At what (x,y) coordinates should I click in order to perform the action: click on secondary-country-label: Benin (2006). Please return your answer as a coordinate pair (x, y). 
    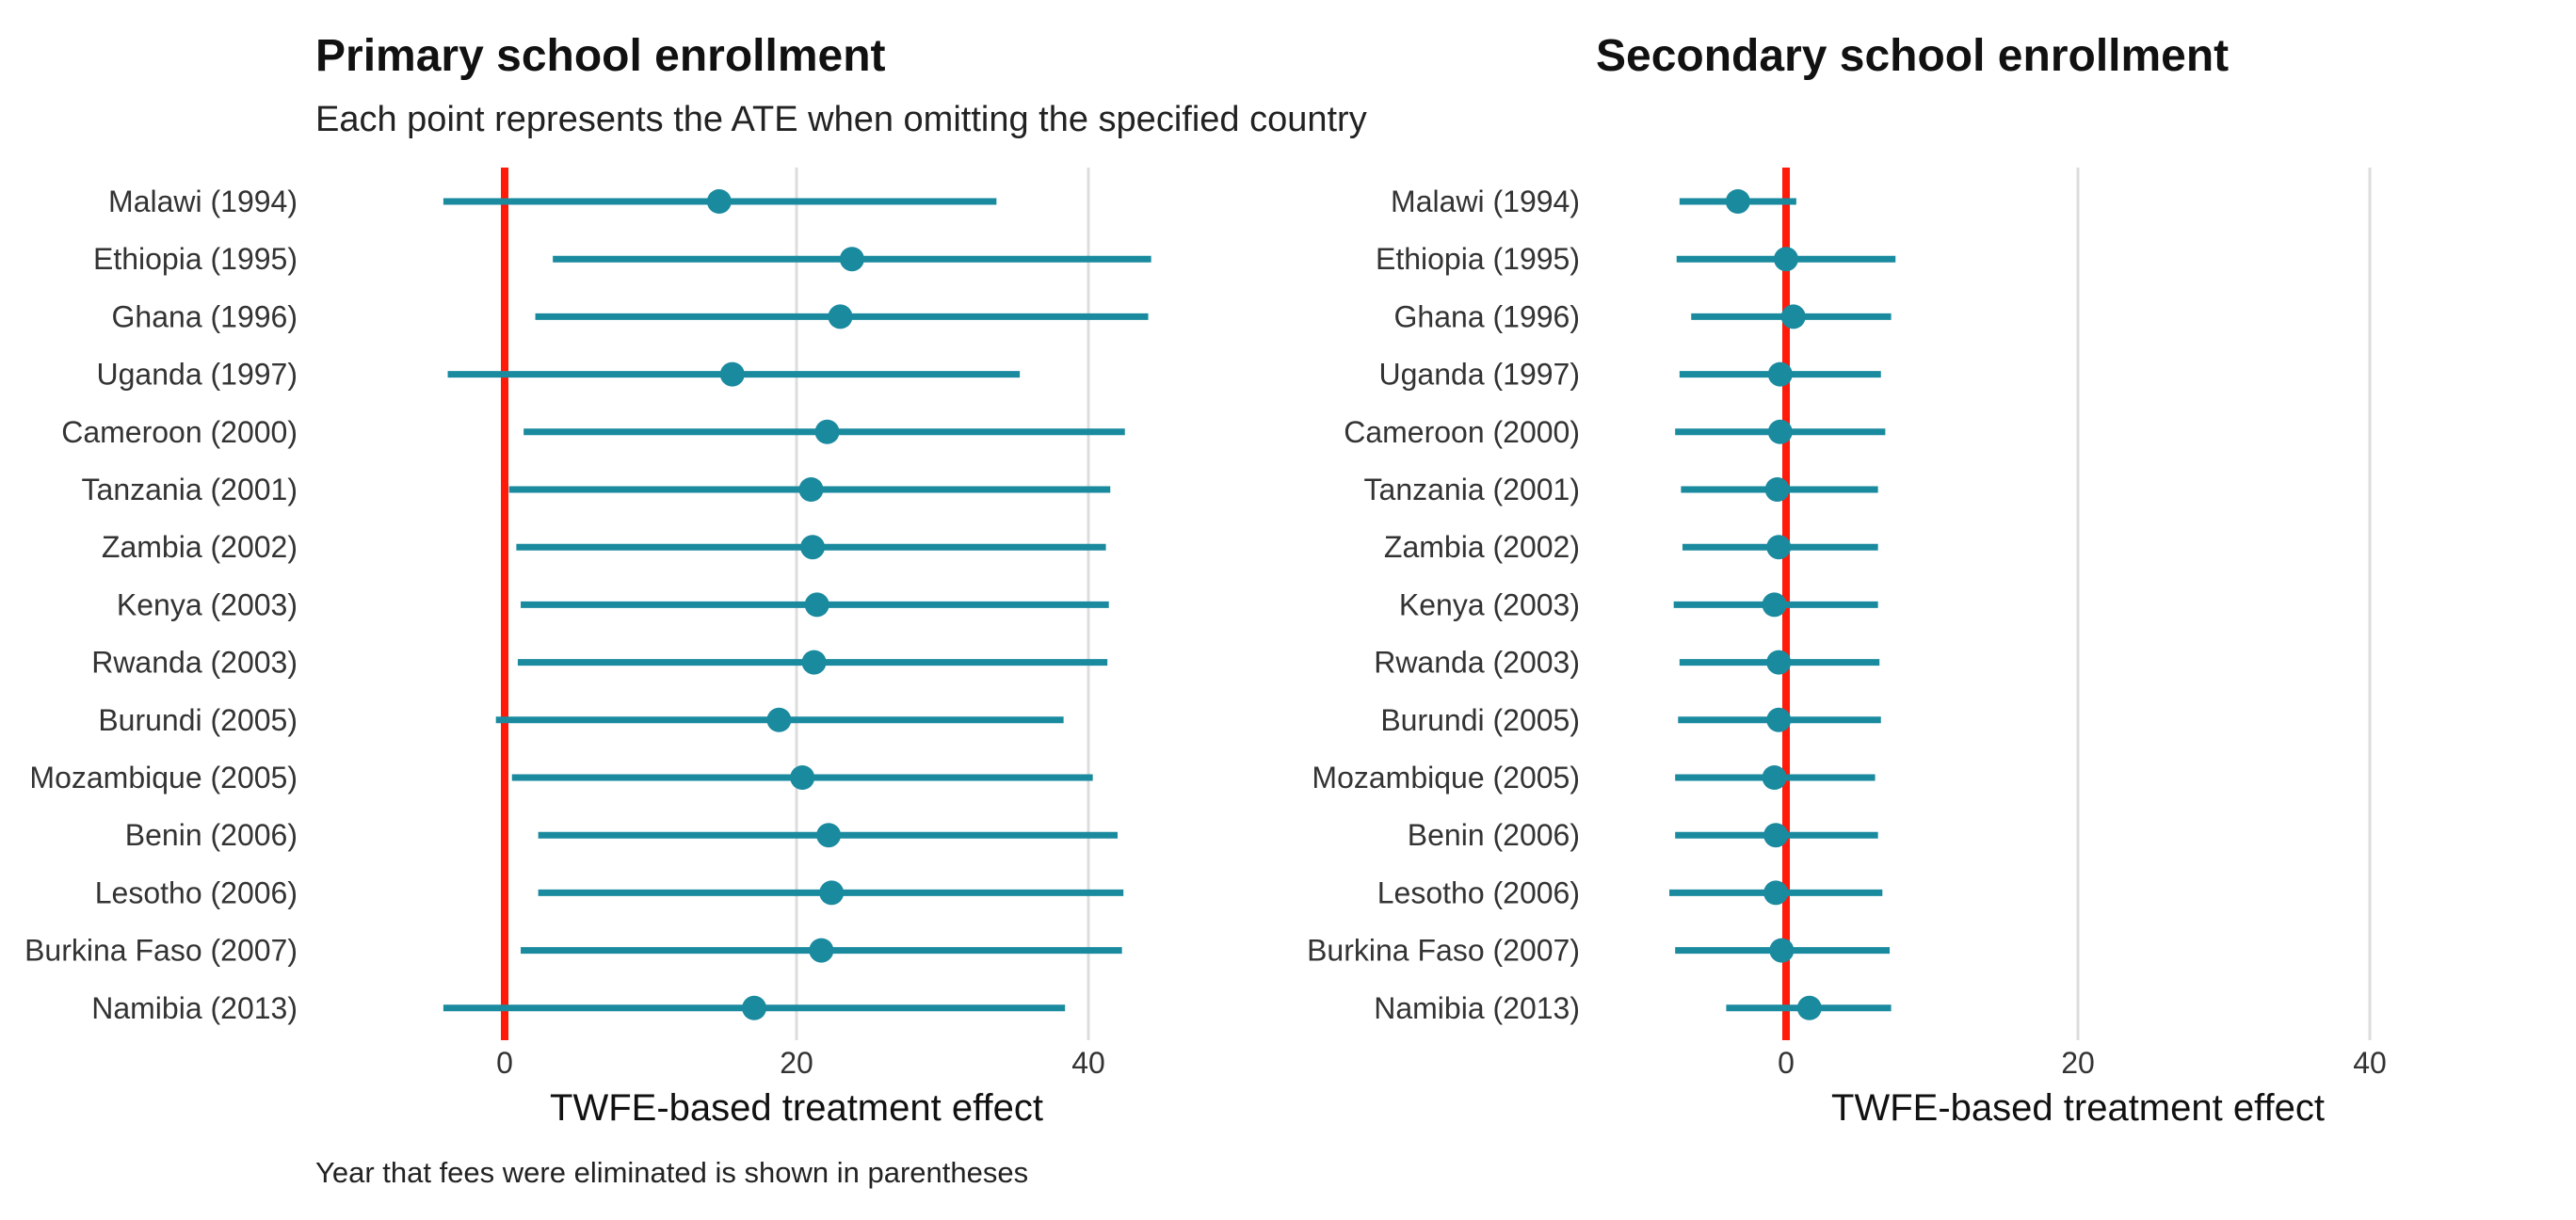
    Looking at the image, I should click on (1494, 835).